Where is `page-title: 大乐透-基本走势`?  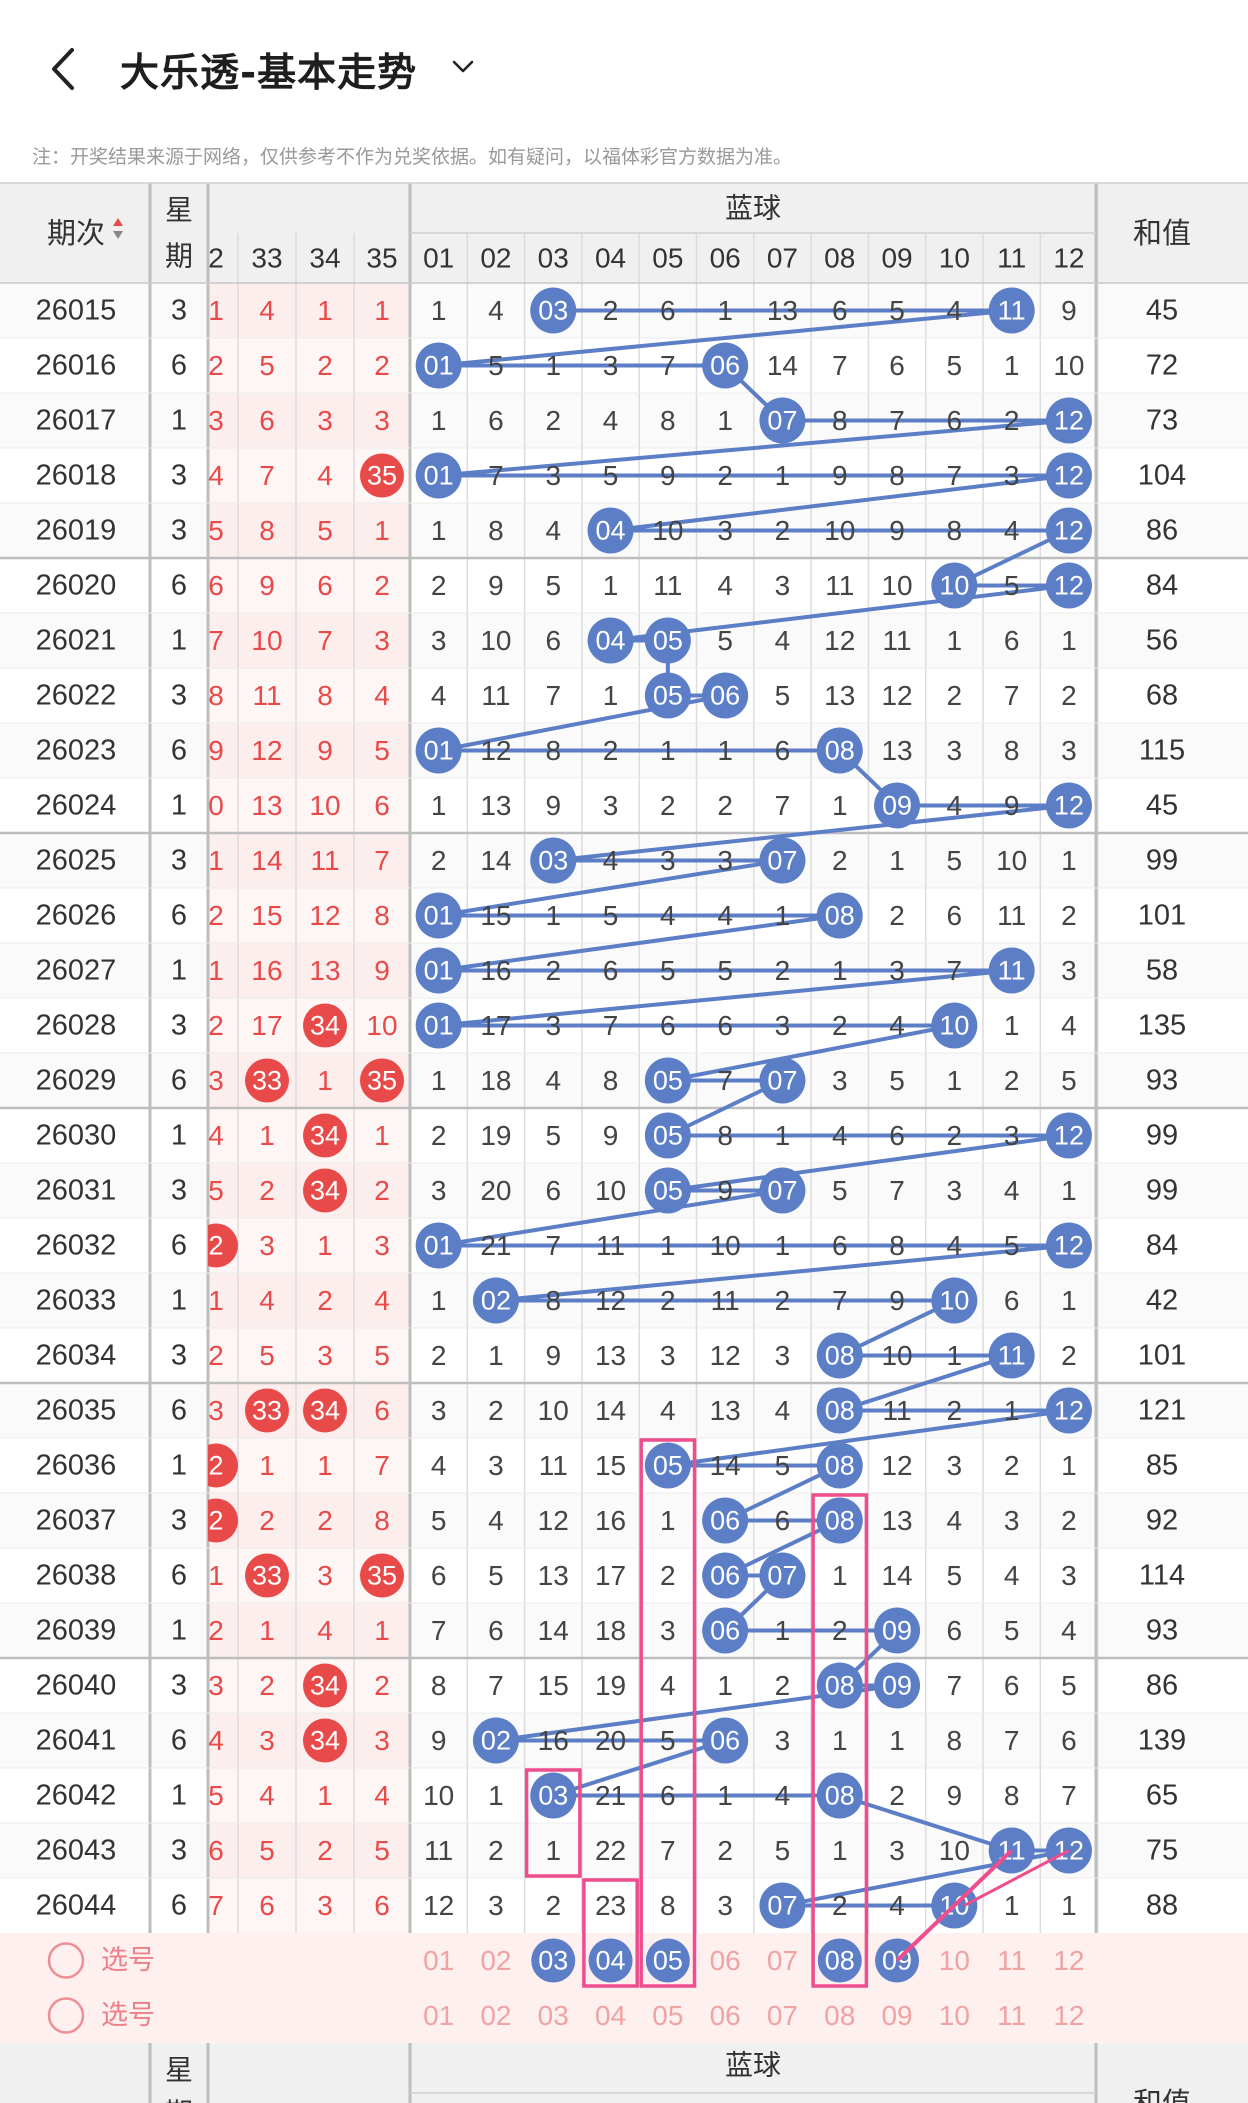
page-title: 大乐透-基本走势 is located at coordinates (269, 73).